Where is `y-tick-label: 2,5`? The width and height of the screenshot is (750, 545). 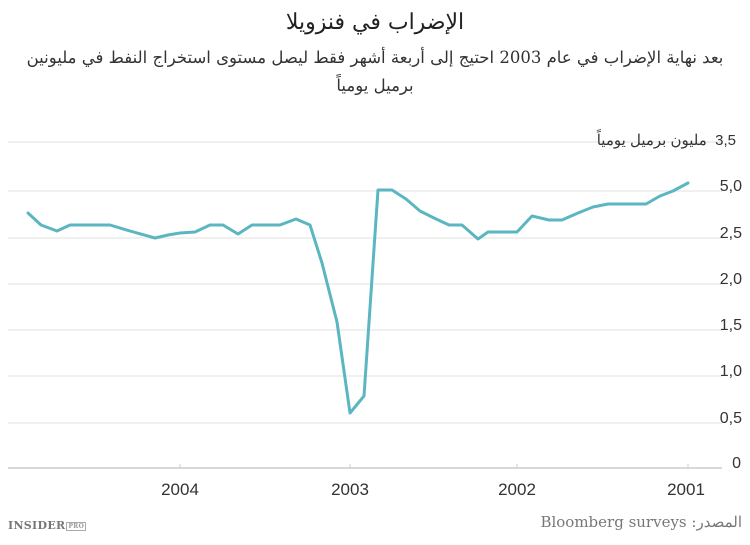 y-tick-label: 2,5 is located at coordinates (730, 233).